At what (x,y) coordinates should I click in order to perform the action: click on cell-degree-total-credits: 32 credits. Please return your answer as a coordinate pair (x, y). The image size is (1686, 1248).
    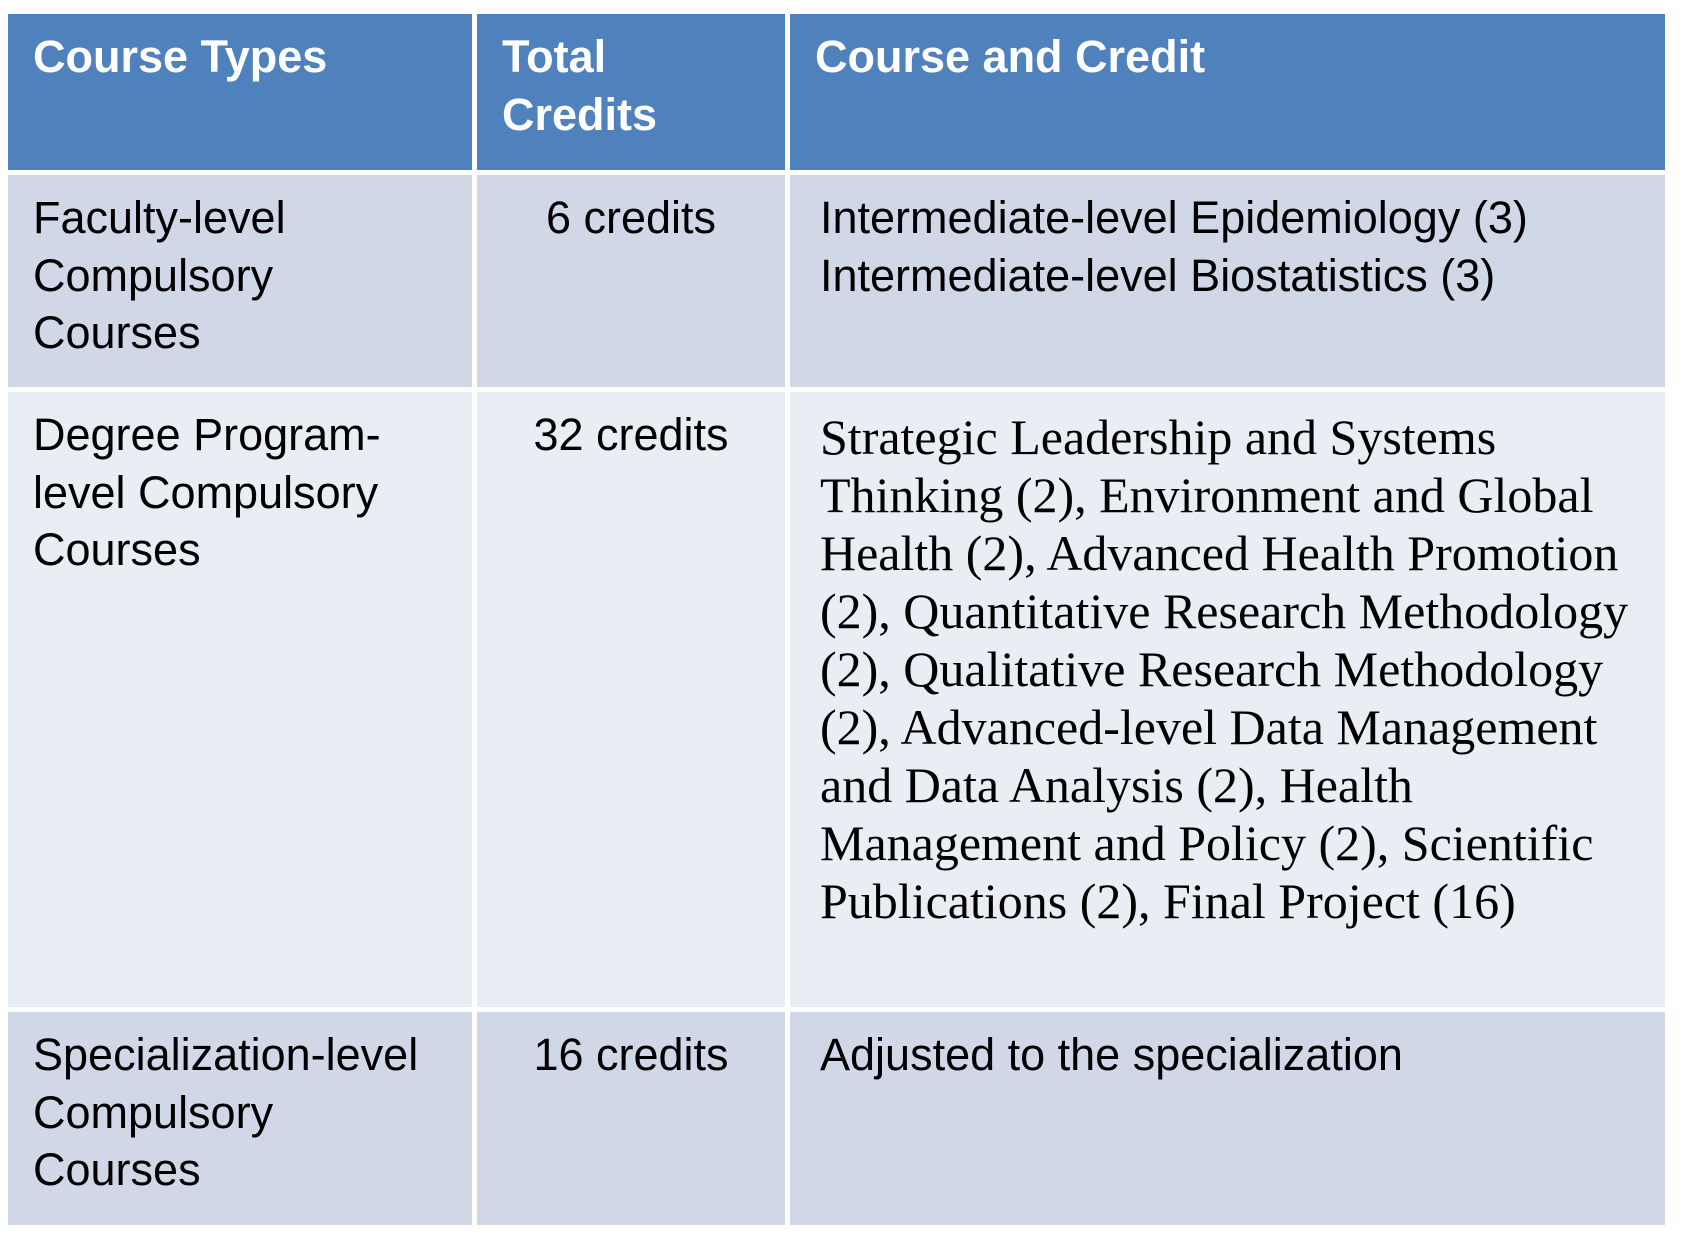
    Looking at the image, I should click on (631, 699).